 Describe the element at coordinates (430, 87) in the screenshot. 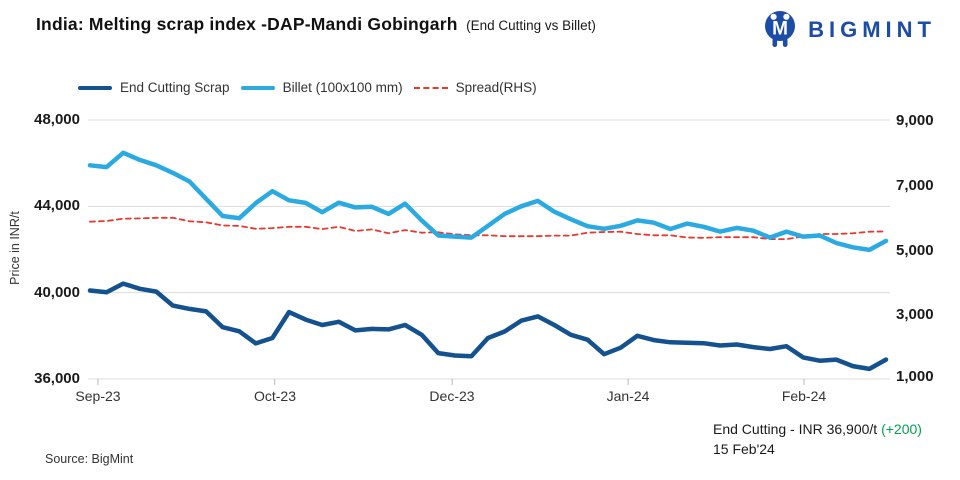

I see `spread-line-swatch` at that location.